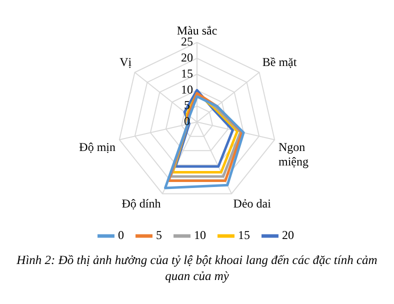 The height and width of the screenshot is (304, 394). What do you see at coordinates (187, 57) in the screenshot?
I see `y-tick-label: 20` at bounding box center [187, 57].